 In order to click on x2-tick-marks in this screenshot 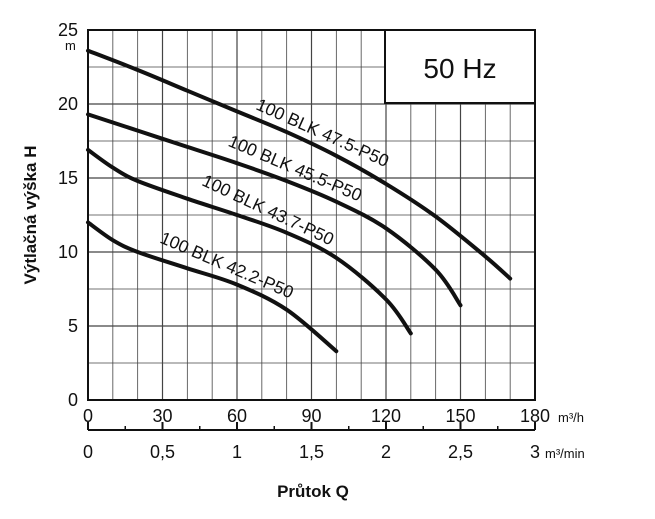, I will do `click(311, 426)`.